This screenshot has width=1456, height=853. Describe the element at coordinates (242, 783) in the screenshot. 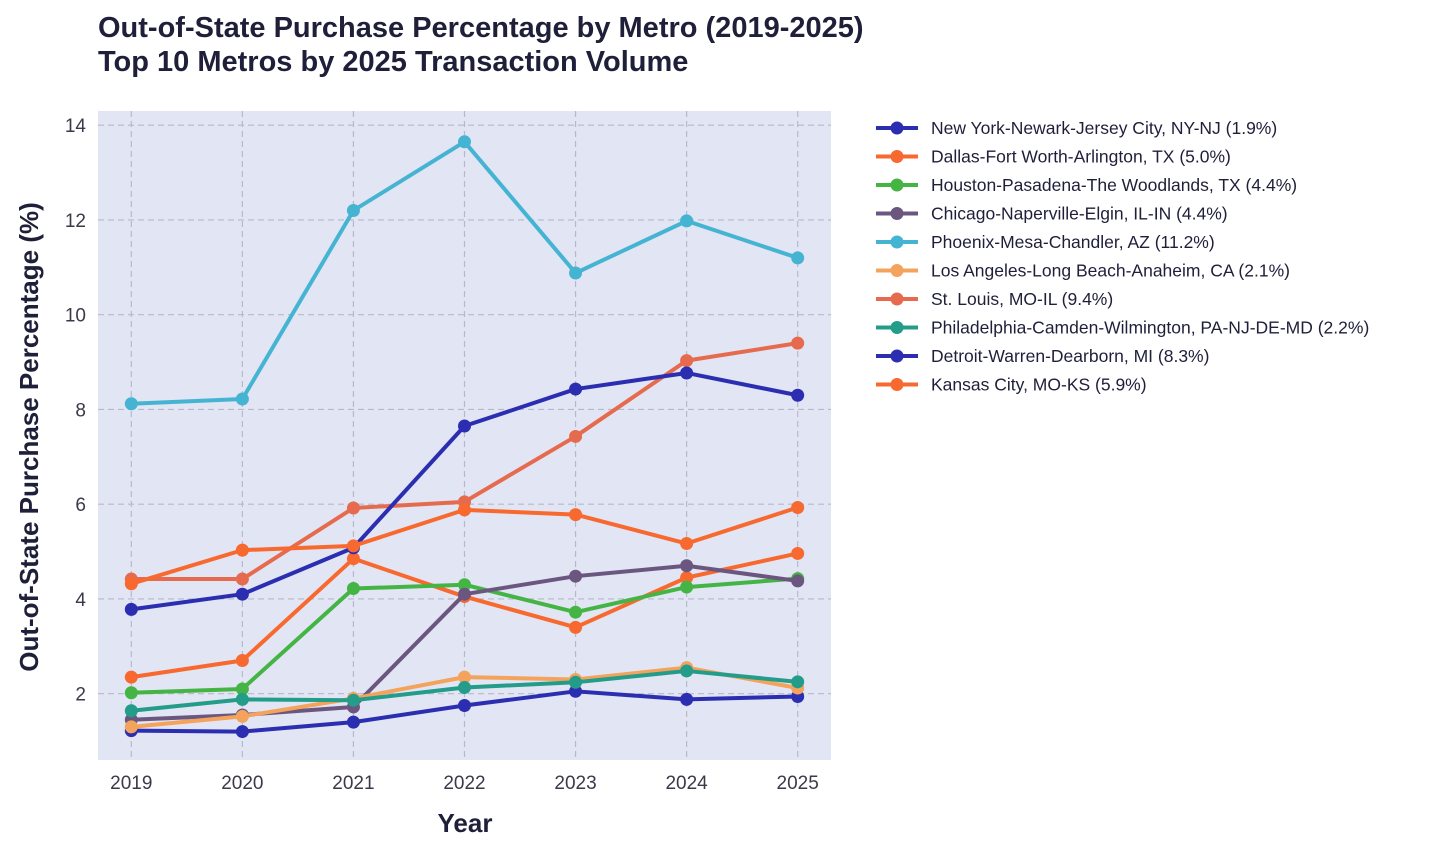

I see `x-tick-label: 2020` at that location.